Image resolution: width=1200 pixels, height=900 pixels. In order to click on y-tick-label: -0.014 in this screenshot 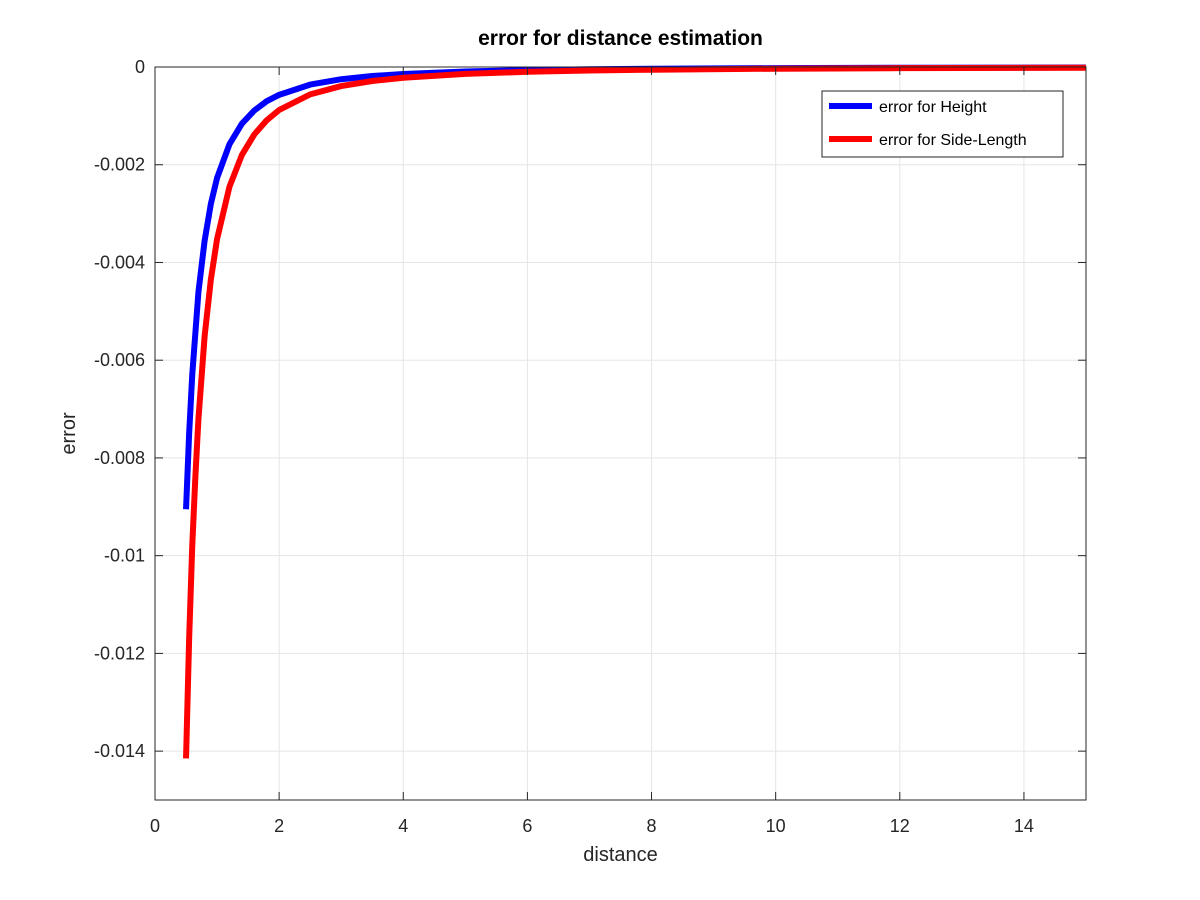, I will do `click(119, 751)`.